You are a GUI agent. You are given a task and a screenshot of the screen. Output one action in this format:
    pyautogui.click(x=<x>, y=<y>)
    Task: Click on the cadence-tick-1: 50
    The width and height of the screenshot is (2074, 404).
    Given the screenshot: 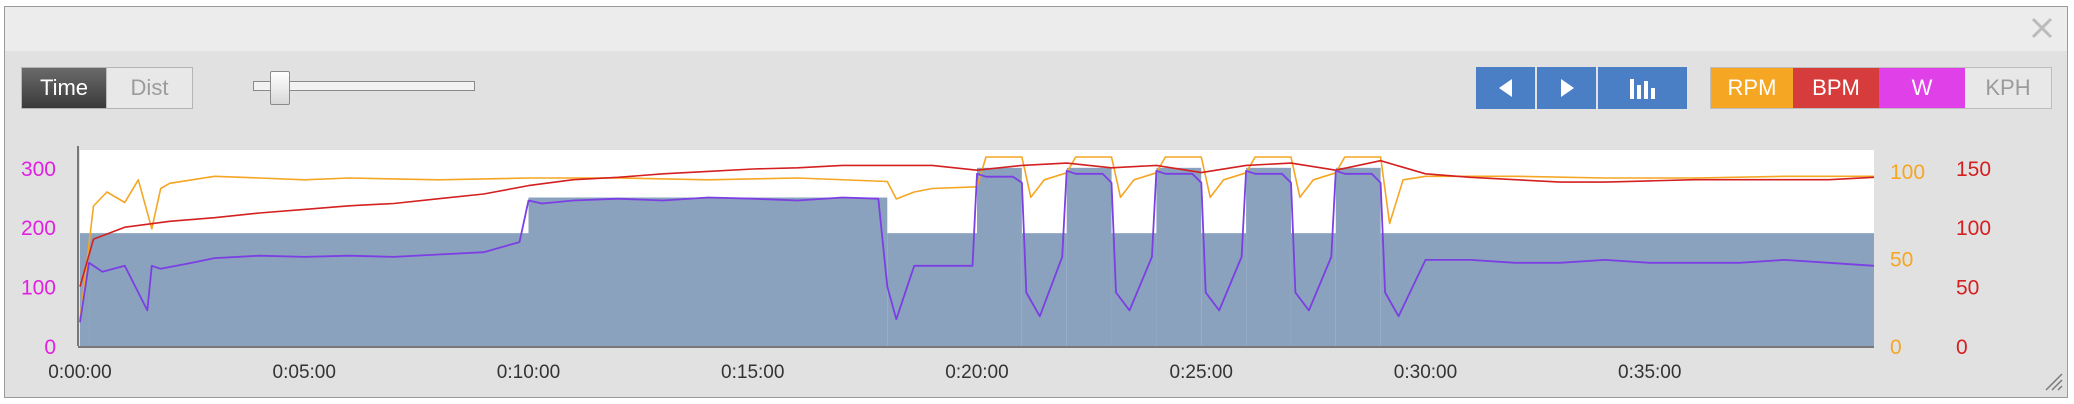 What is the action you would take?
    pyautogui.click(x=1901, y=260)
    